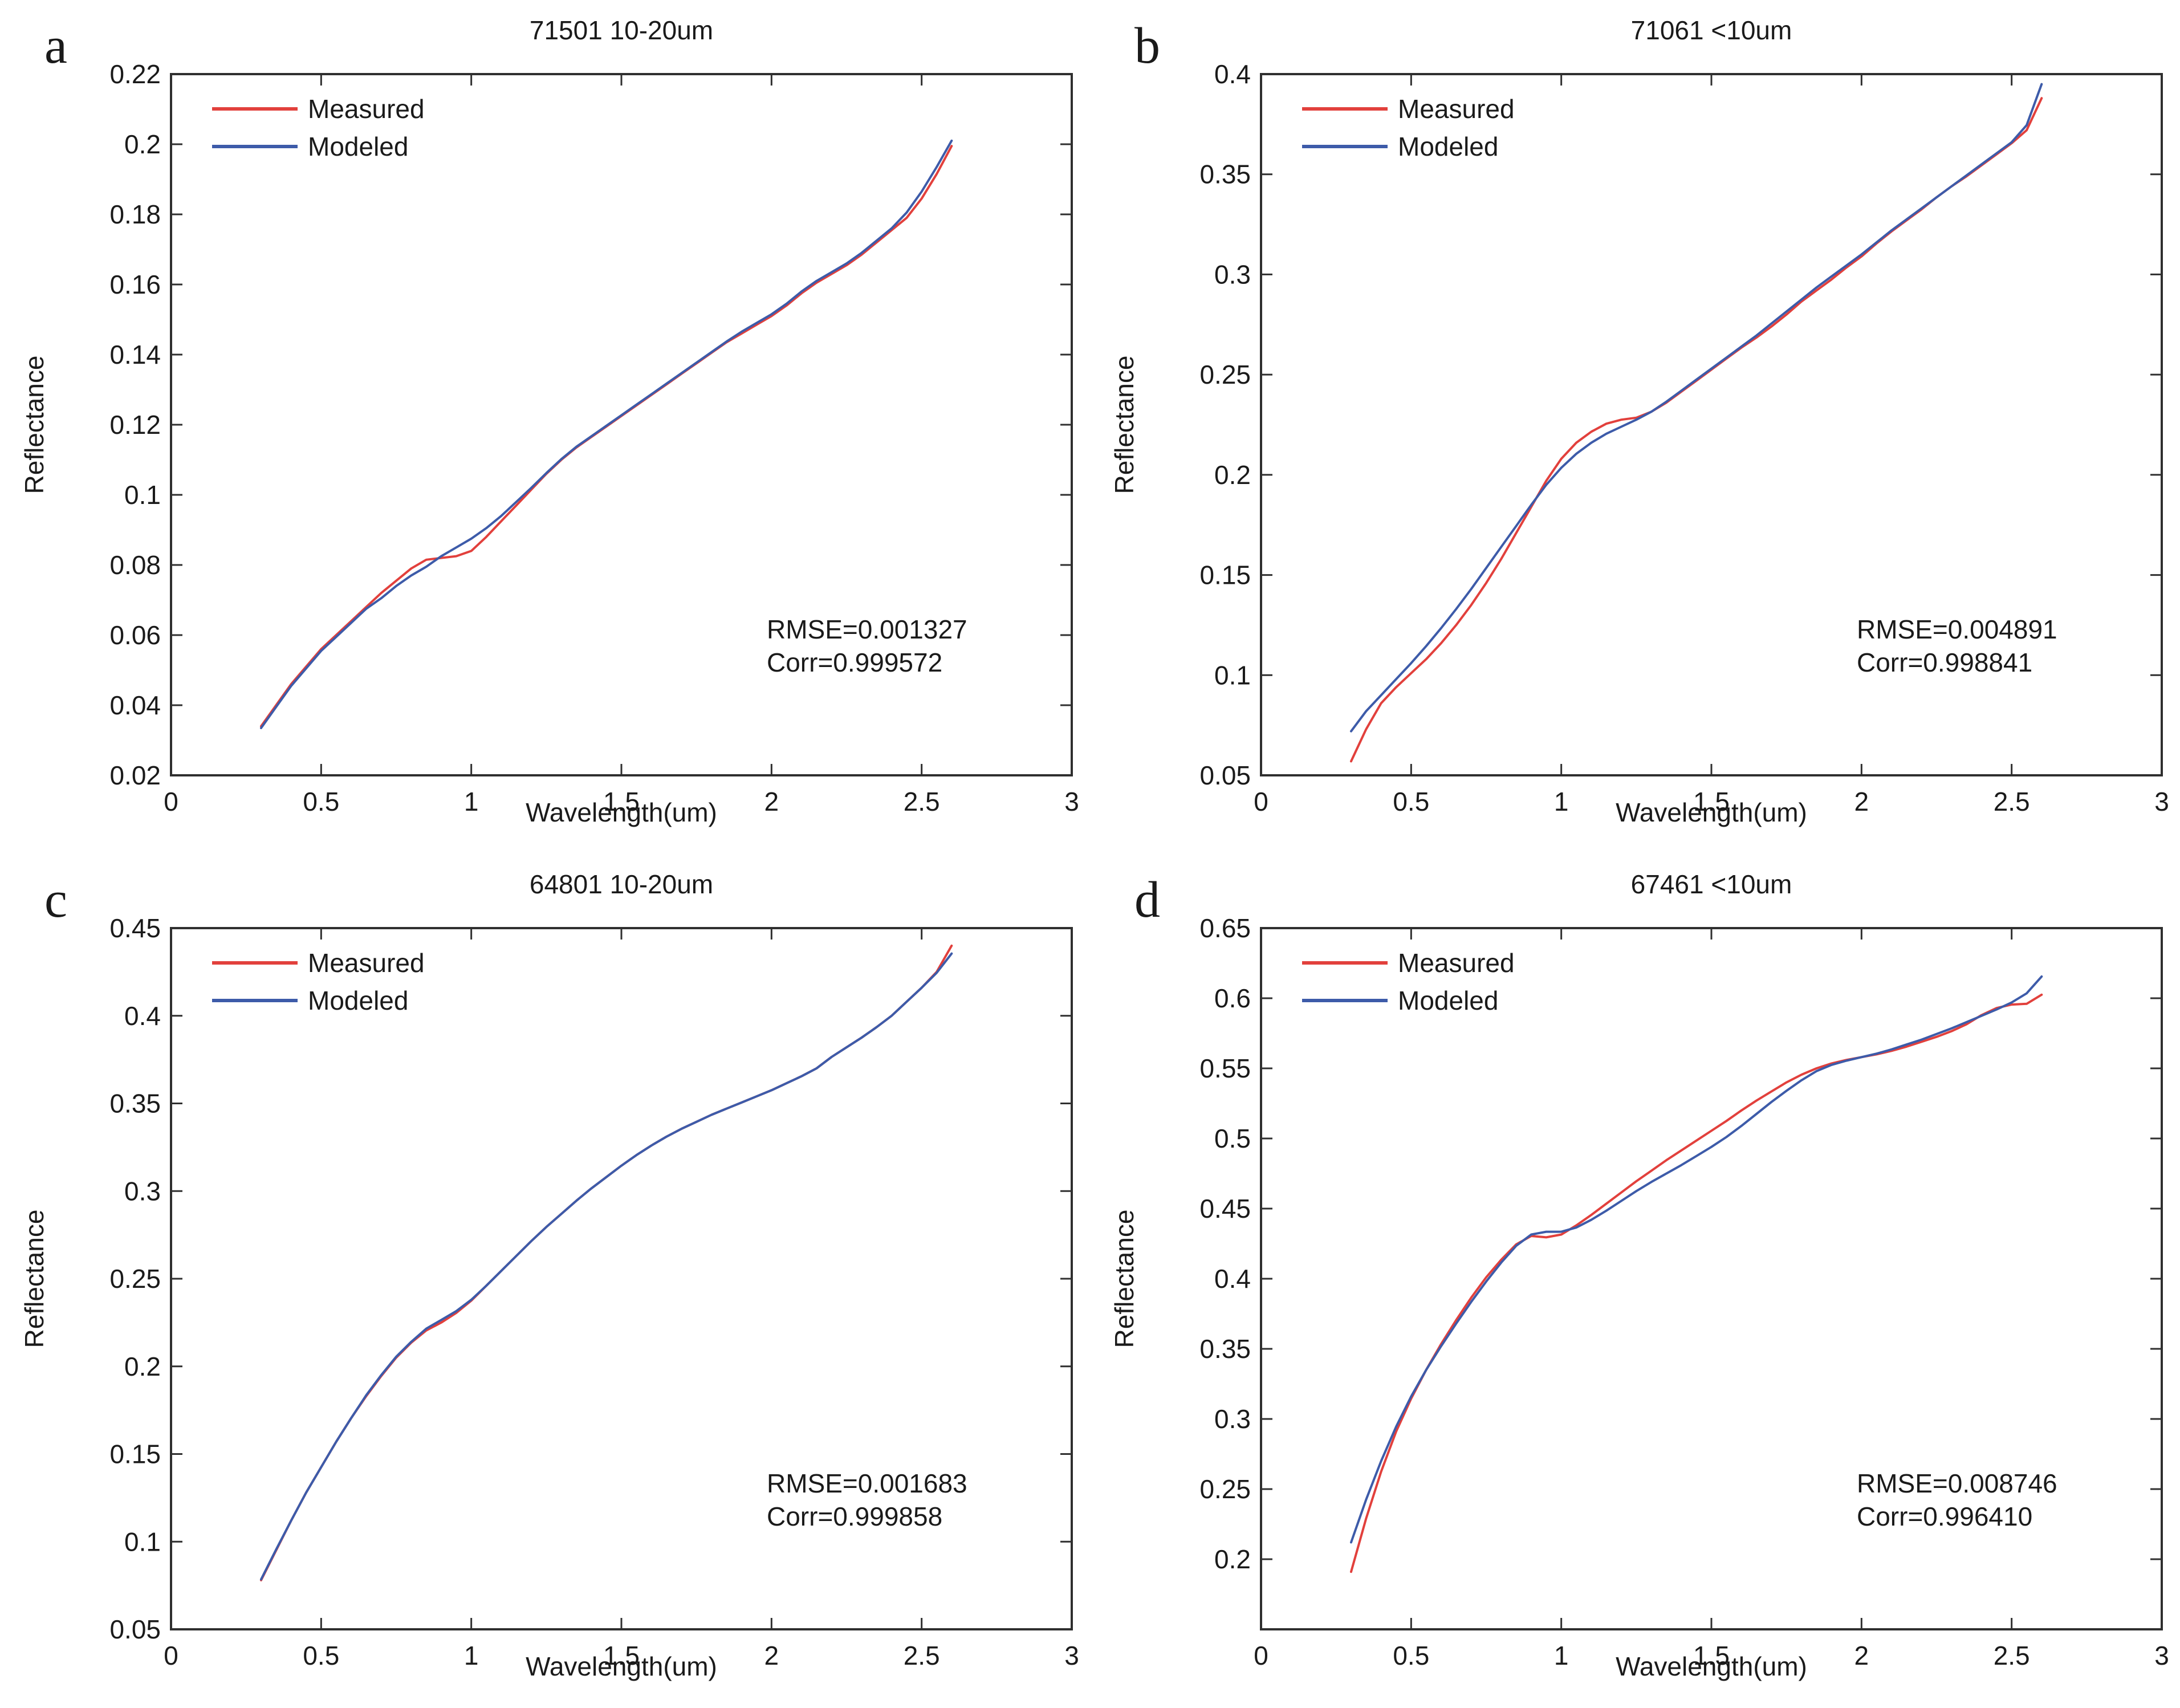 This screenshot has width=2180, height=1708. I want to click on legend-b: Measured Modeled, so click(1408, 127).